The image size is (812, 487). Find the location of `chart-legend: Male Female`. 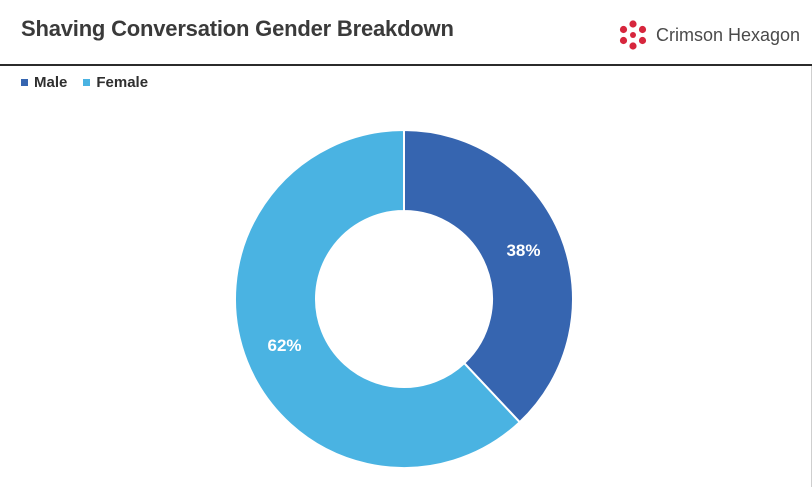

chart-legend: Male Female is located at coordinates (84, 82).